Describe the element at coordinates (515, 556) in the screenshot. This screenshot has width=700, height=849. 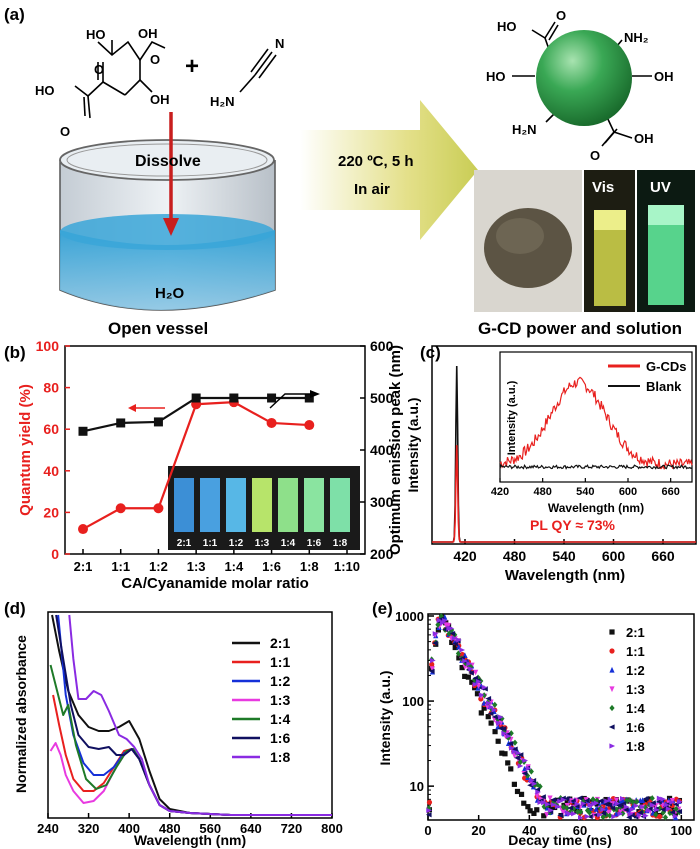
I see `c-x-tick-label: 480` at that location.